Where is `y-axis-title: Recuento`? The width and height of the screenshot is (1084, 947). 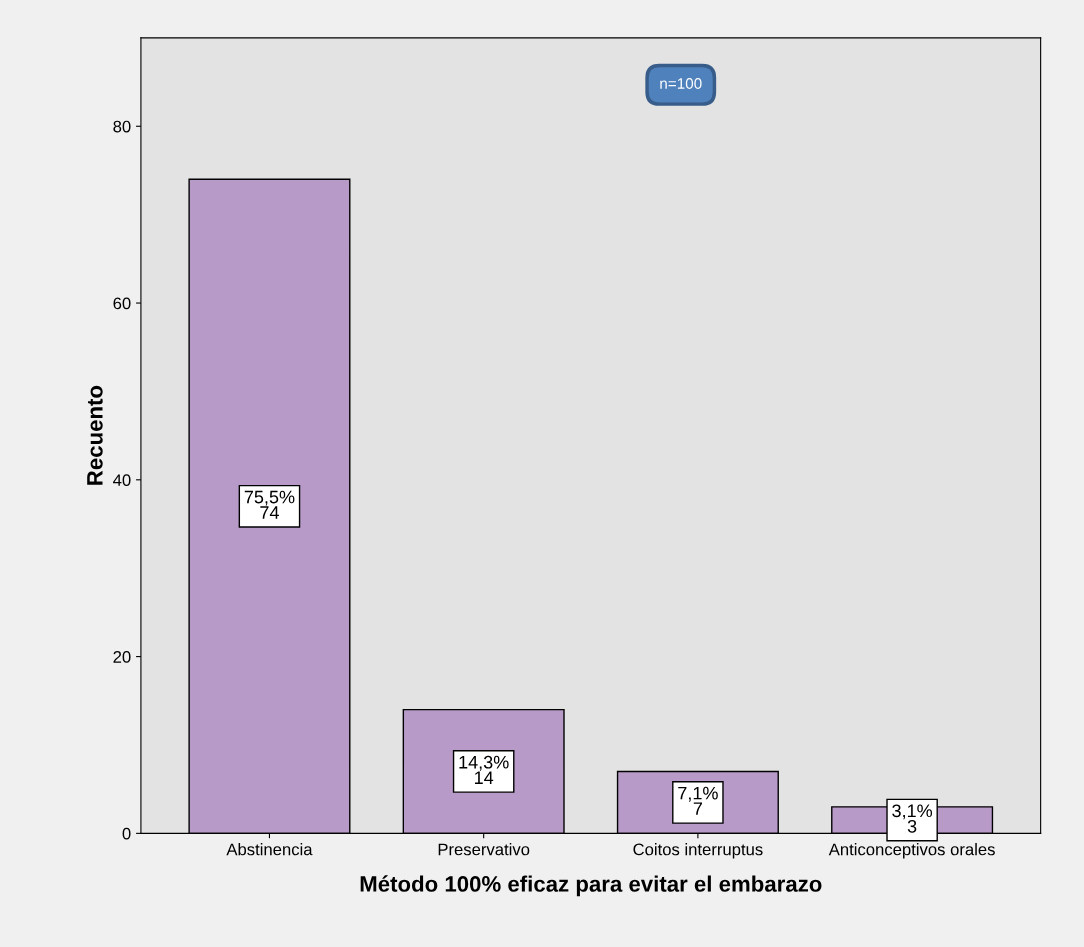
y-axis-title: Recuento is located at coordinates (95, 435).